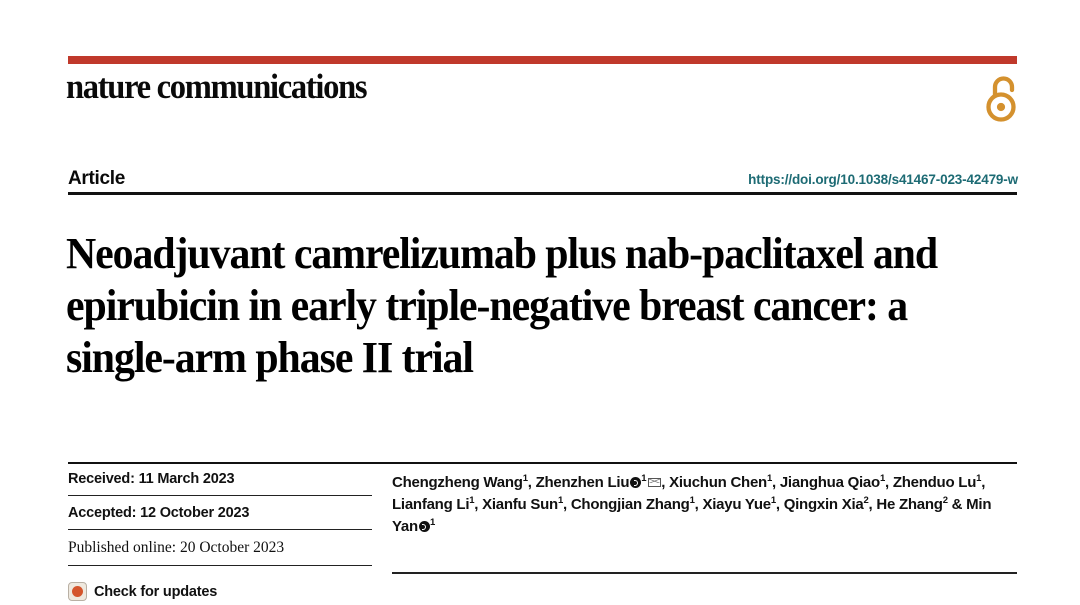  What do you see at coordinates (77, 591) in the screenshot?
I see `crossmark-check-for-updates-icon` at bounding box center [77, 591].